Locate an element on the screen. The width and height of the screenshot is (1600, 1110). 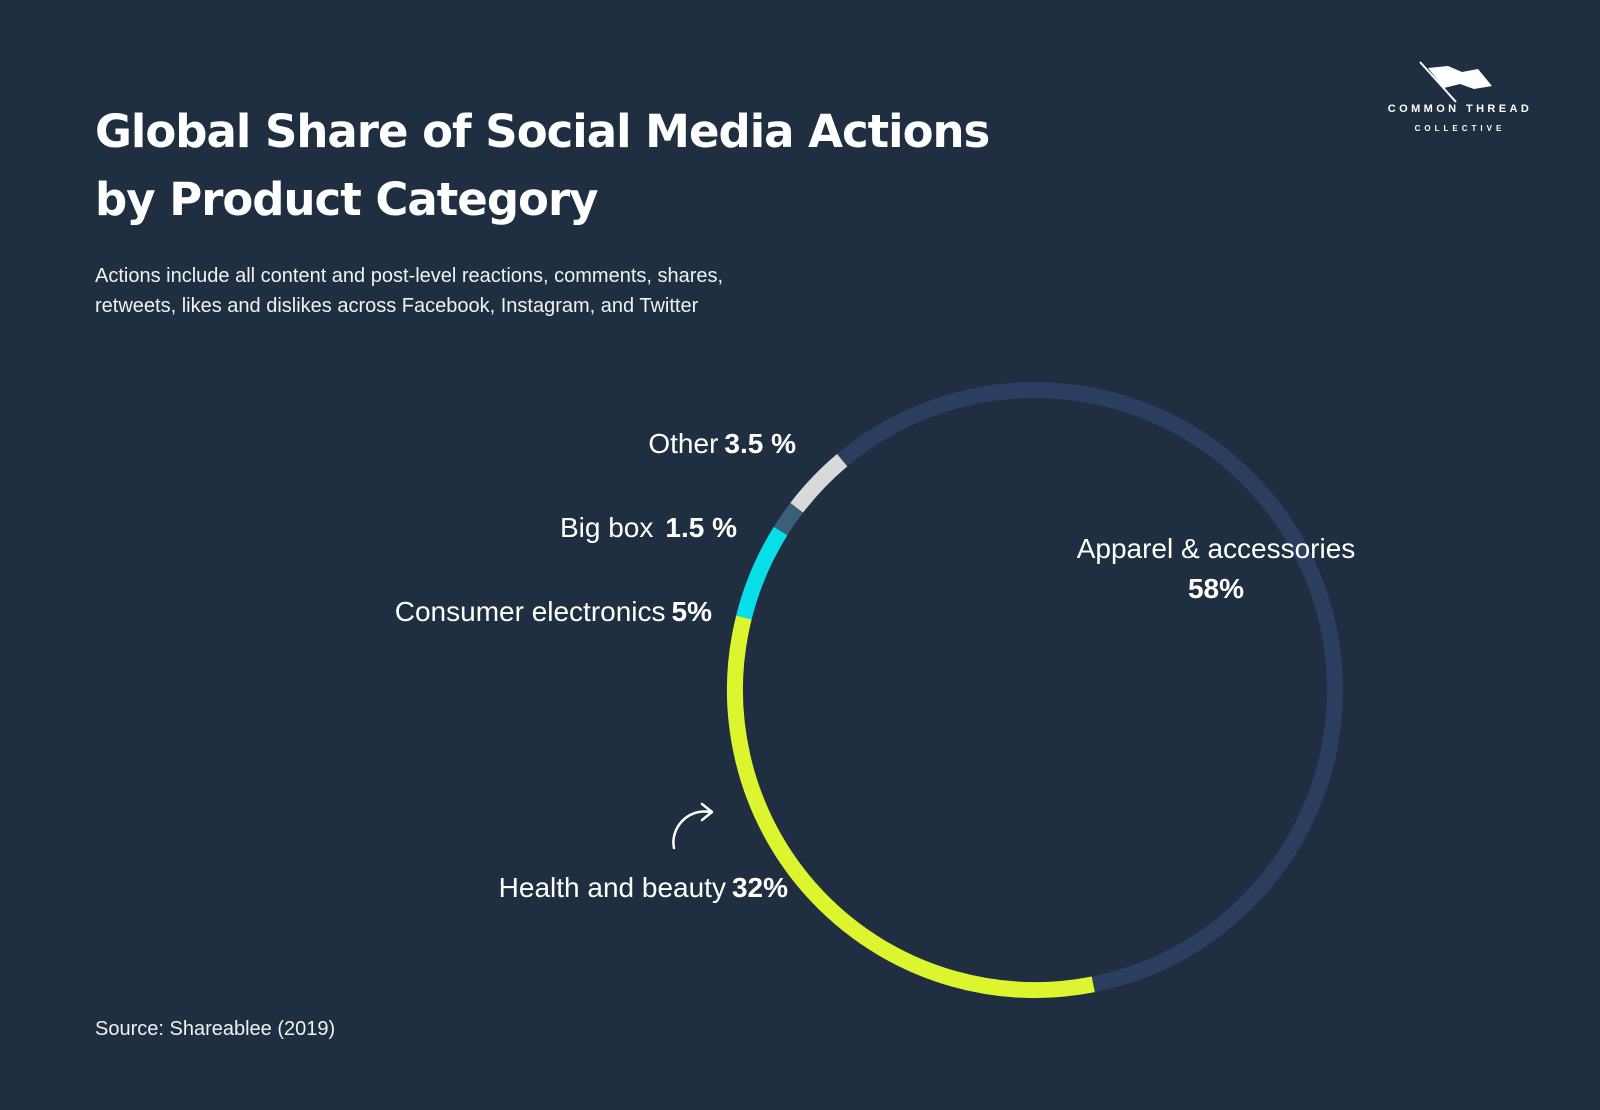
donut-slice-bigbox is located at coordinates (788, 519).